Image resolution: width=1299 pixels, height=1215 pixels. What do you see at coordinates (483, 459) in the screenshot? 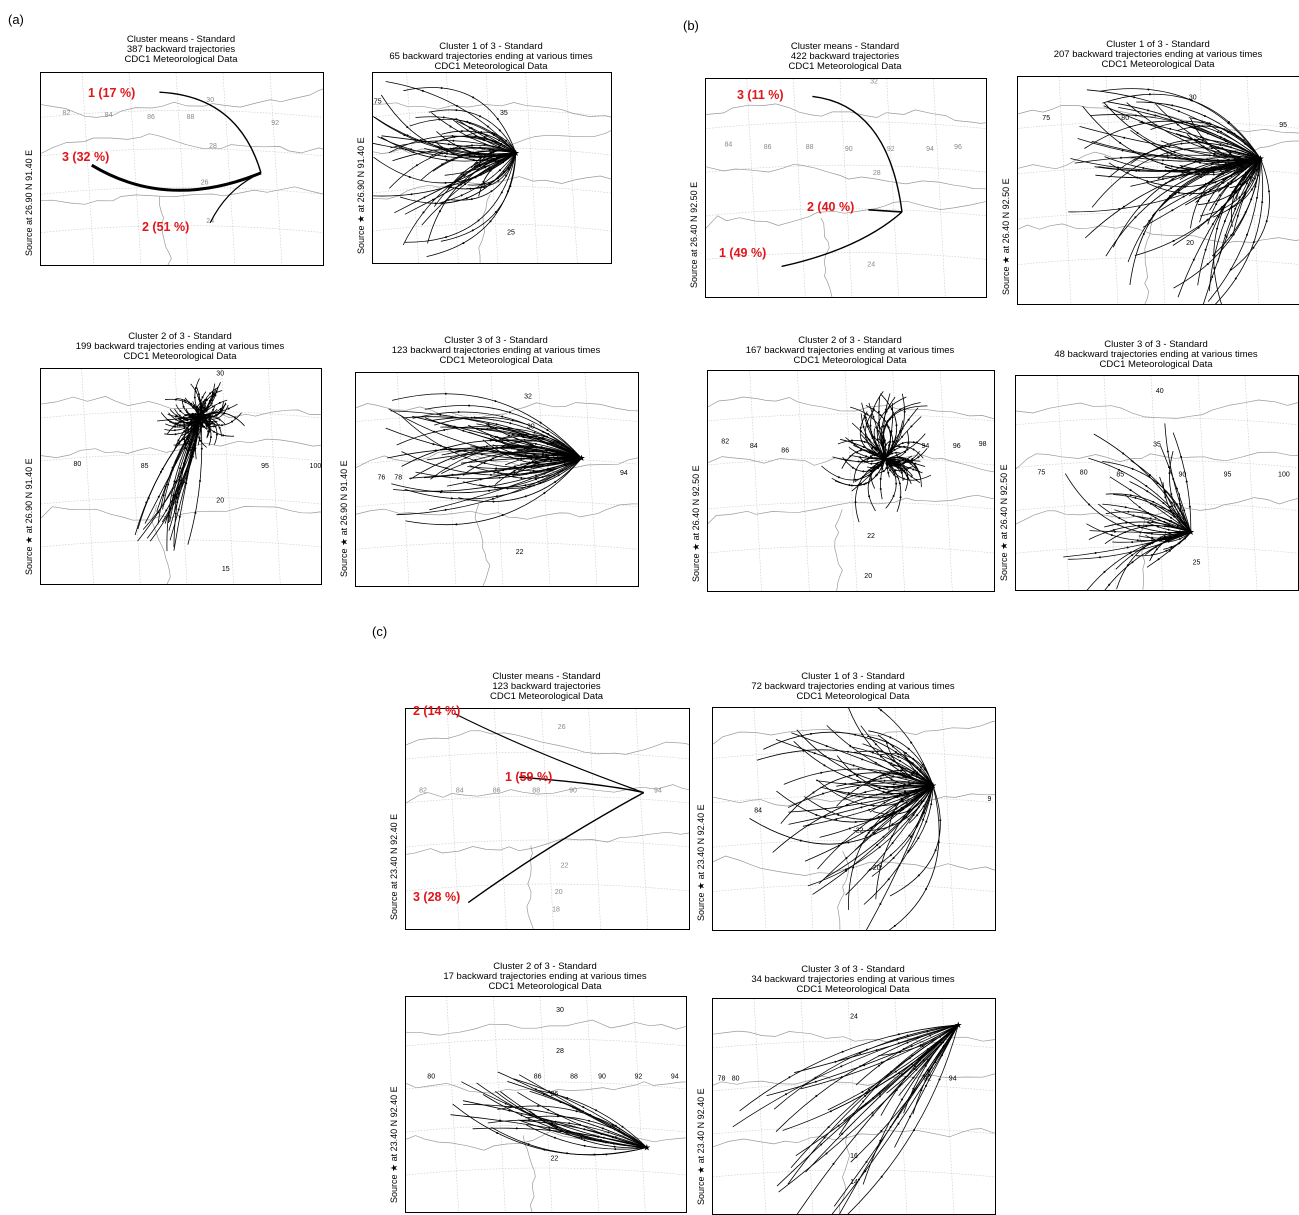
I see `trajectory-bundle` at bounding box center [483, 459].